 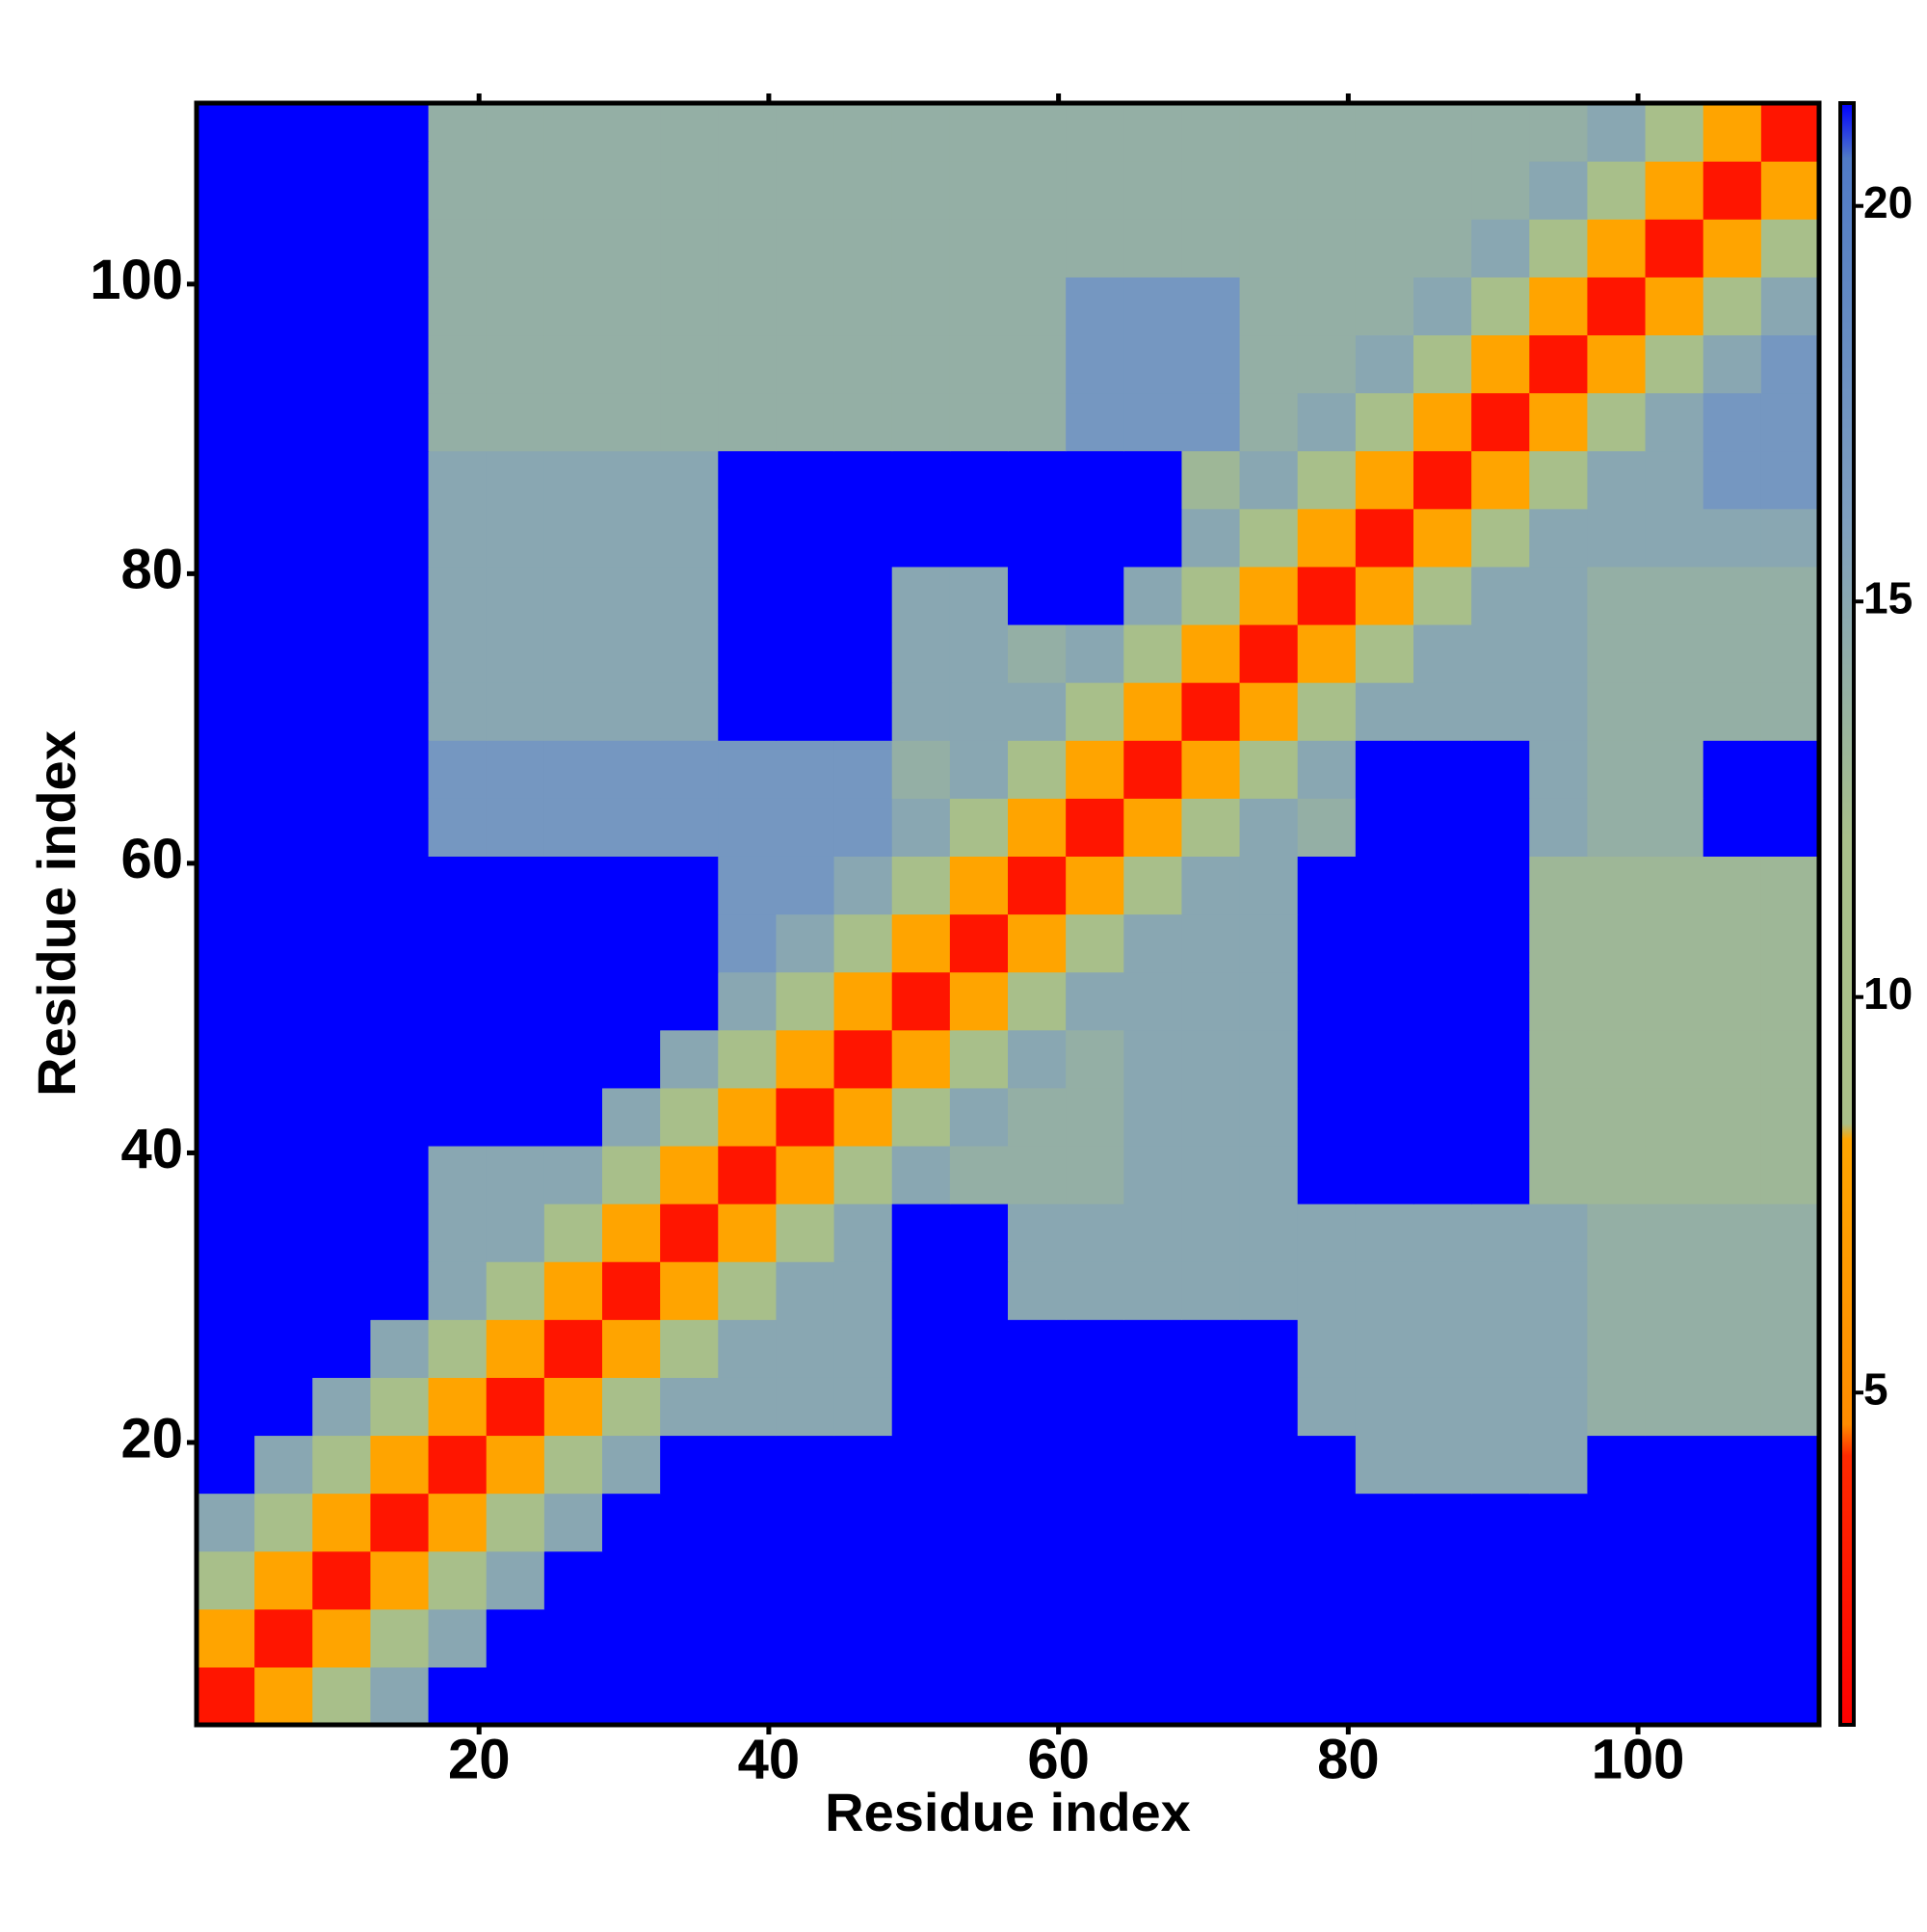 What do you see at coordinates (1008, 1812) in the screenshot?
I see `x-axis-title: Residue index` at bounding box center [1008, 1812].